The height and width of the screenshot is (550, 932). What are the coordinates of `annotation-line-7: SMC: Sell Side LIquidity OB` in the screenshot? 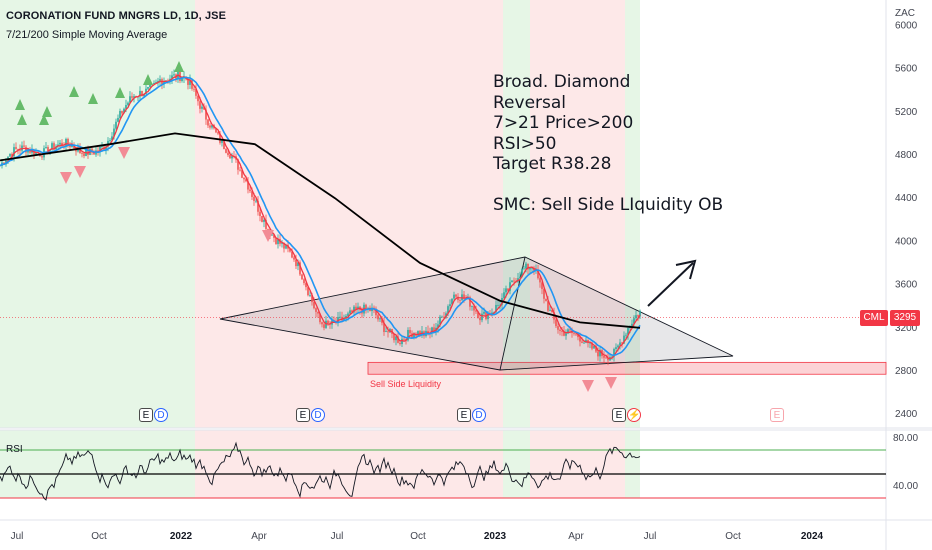 It's located at (608, 205).